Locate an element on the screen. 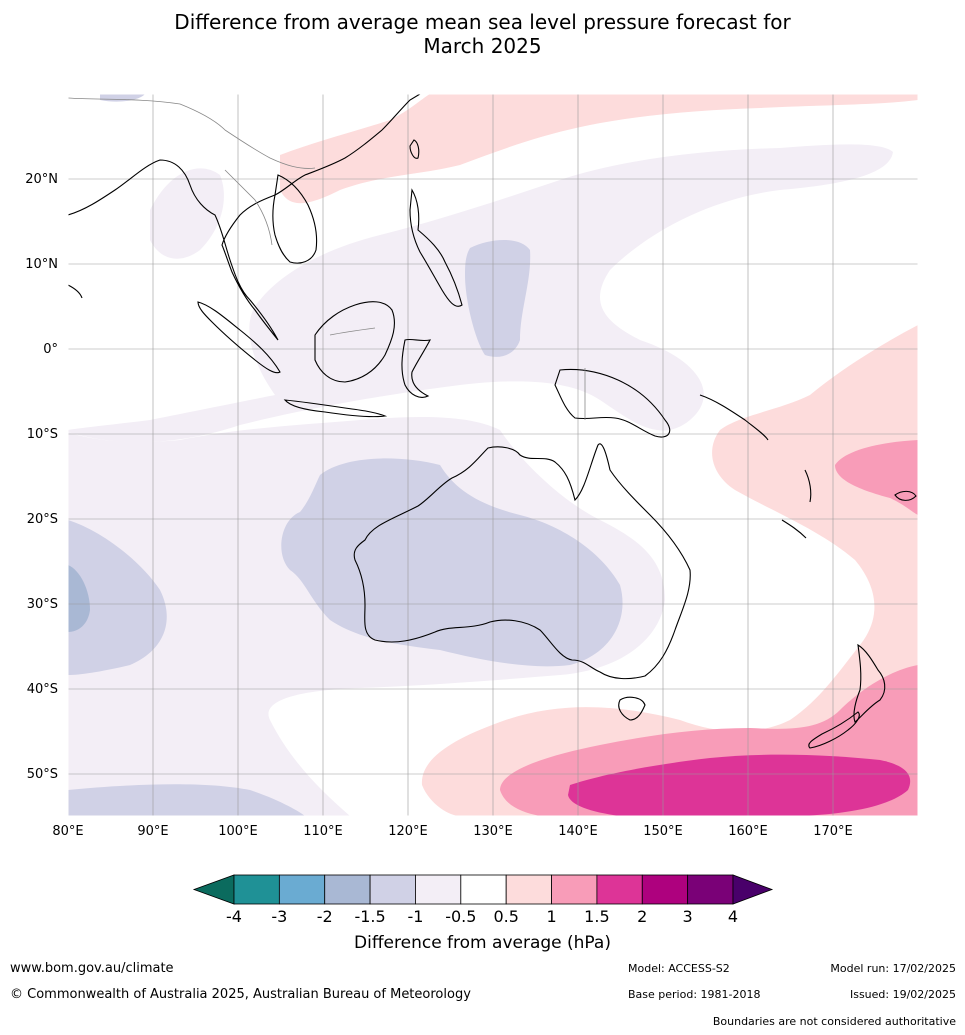 This screenshot has height=1035, width=965. anomaly-region-1-15-east is located at coordinates (876, 477).